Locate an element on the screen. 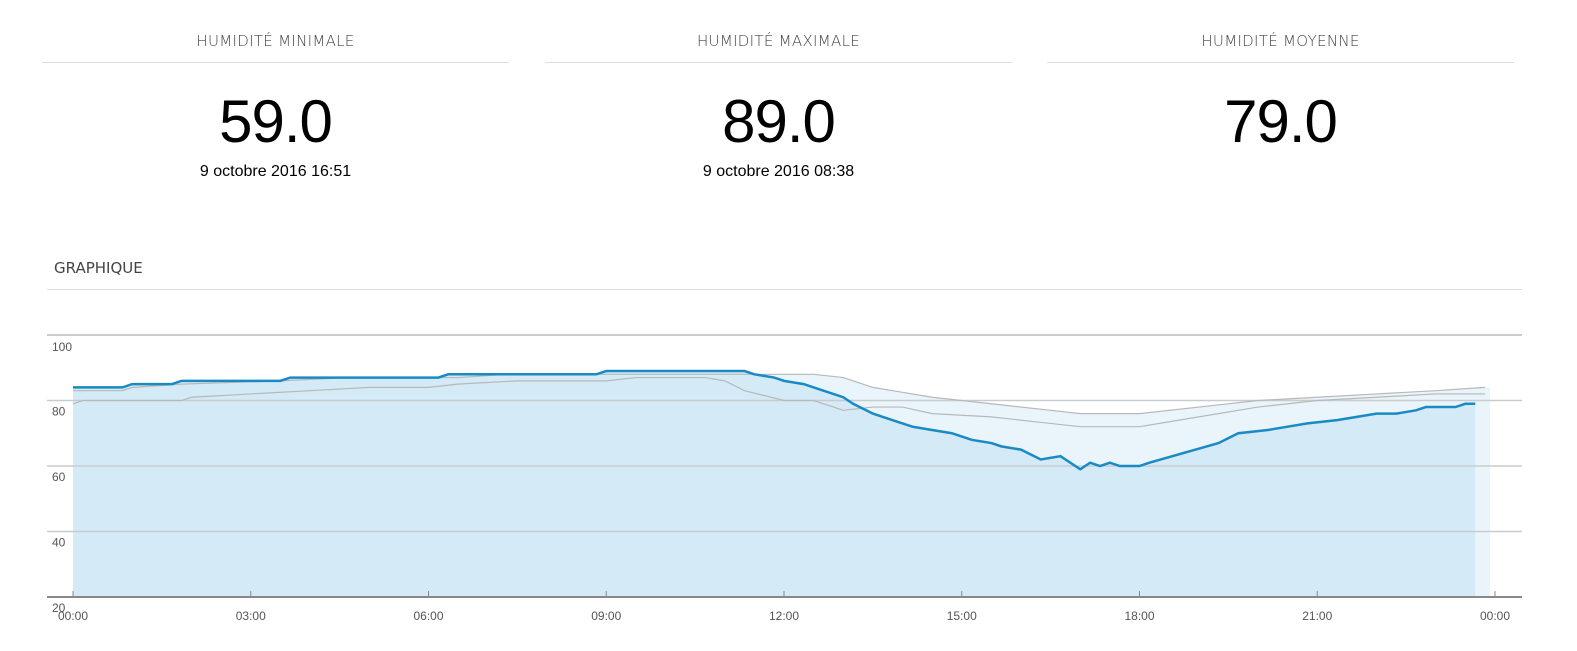  y-tick-label: 100 is located at coordinates (62, 347).